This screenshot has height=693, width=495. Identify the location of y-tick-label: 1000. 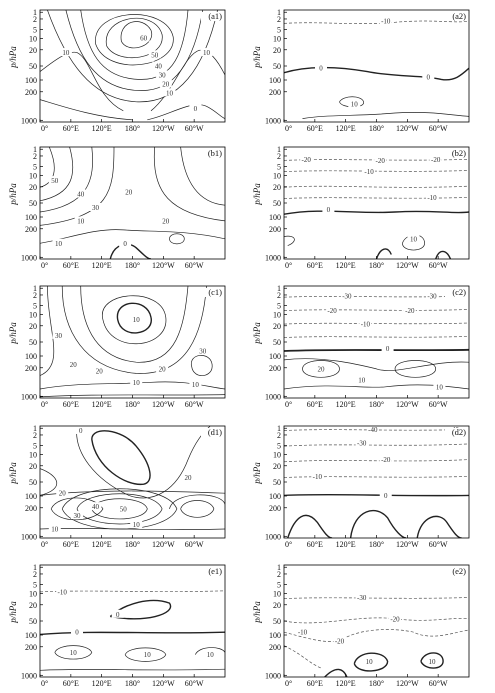
(273, 120).